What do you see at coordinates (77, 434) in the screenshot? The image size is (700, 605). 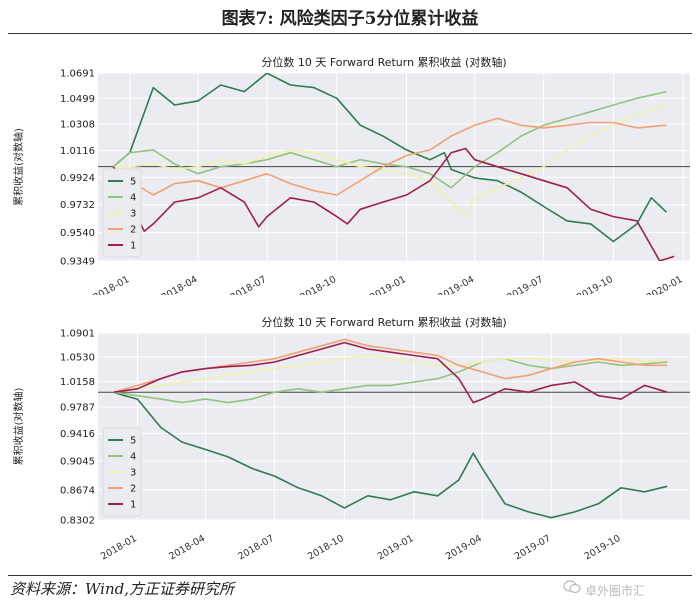 I see `y-tick-label: 0.9416` at bounding box center [77, 434].